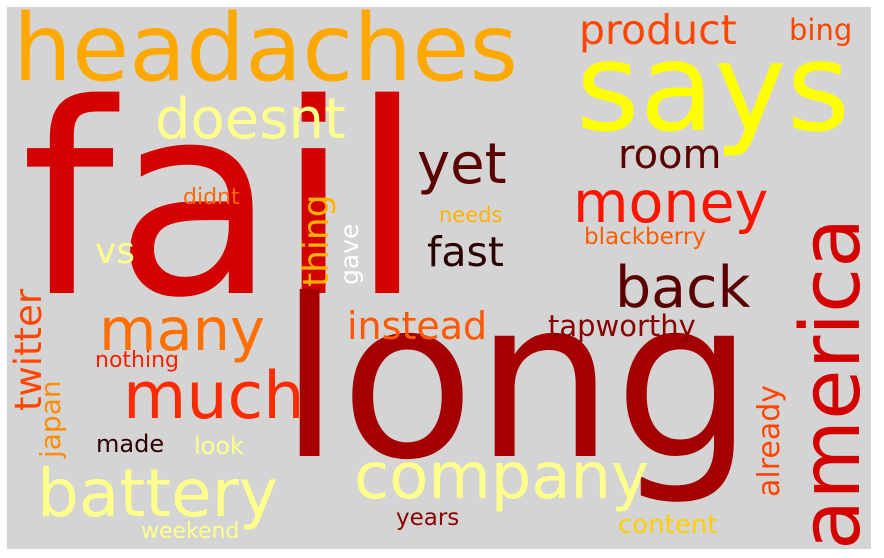 Image resolution: width=884 pixels, height=558 pixels. Describe the element at coordinates (349, 254) in the screenshot. I see `word-gave: gave` at that location.